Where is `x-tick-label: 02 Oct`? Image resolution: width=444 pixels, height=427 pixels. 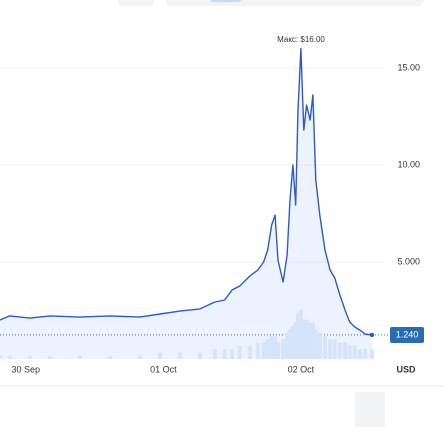
x-tick-label: 02 Oct is located at coordinates (301, 369).